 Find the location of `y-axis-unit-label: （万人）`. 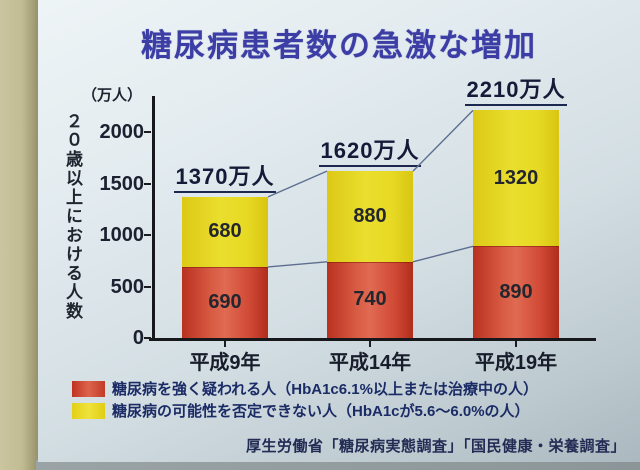

y-axis-unit-label: （万人） is located at coordinates (112, 95).